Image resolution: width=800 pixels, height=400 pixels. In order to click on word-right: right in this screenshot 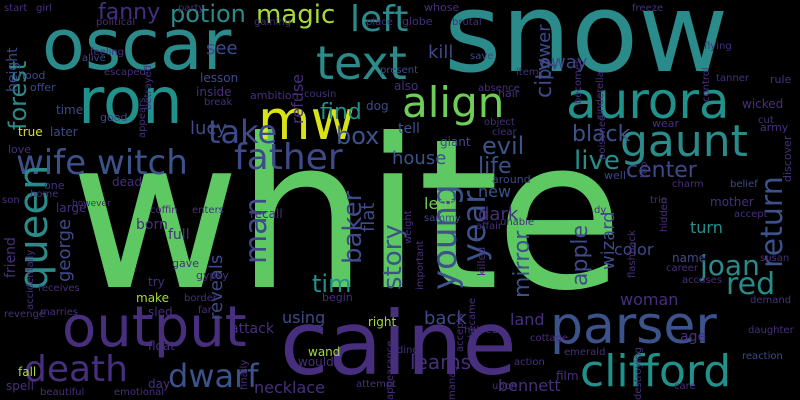, I will do `click(382, 322)`.